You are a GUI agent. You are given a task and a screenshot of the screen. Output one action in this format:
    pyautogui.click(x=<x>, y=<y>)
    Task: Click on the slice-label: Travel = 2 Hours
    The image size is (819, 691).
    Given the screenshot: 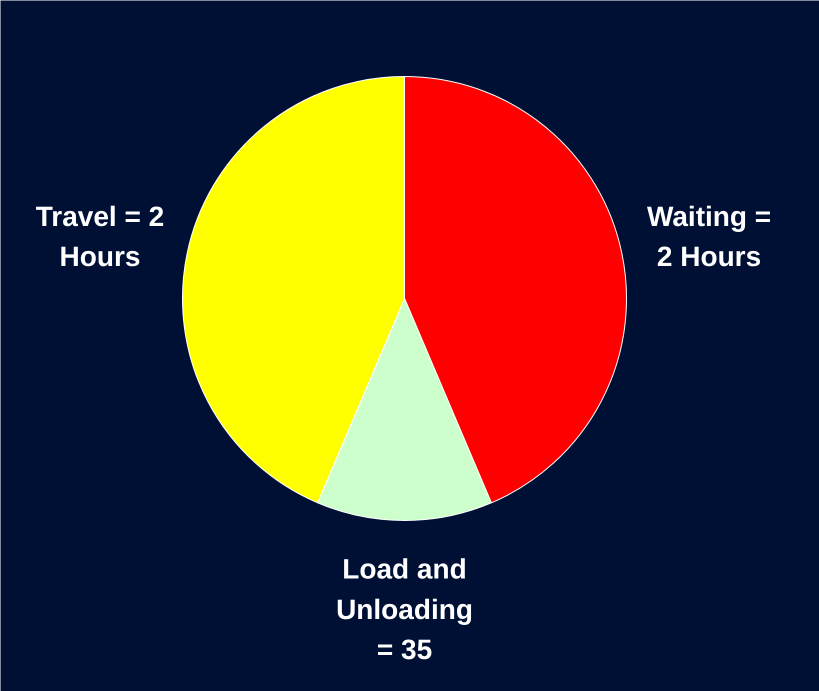 What is the action you would take?
    pyautogui.click(x=100, y=236)
    